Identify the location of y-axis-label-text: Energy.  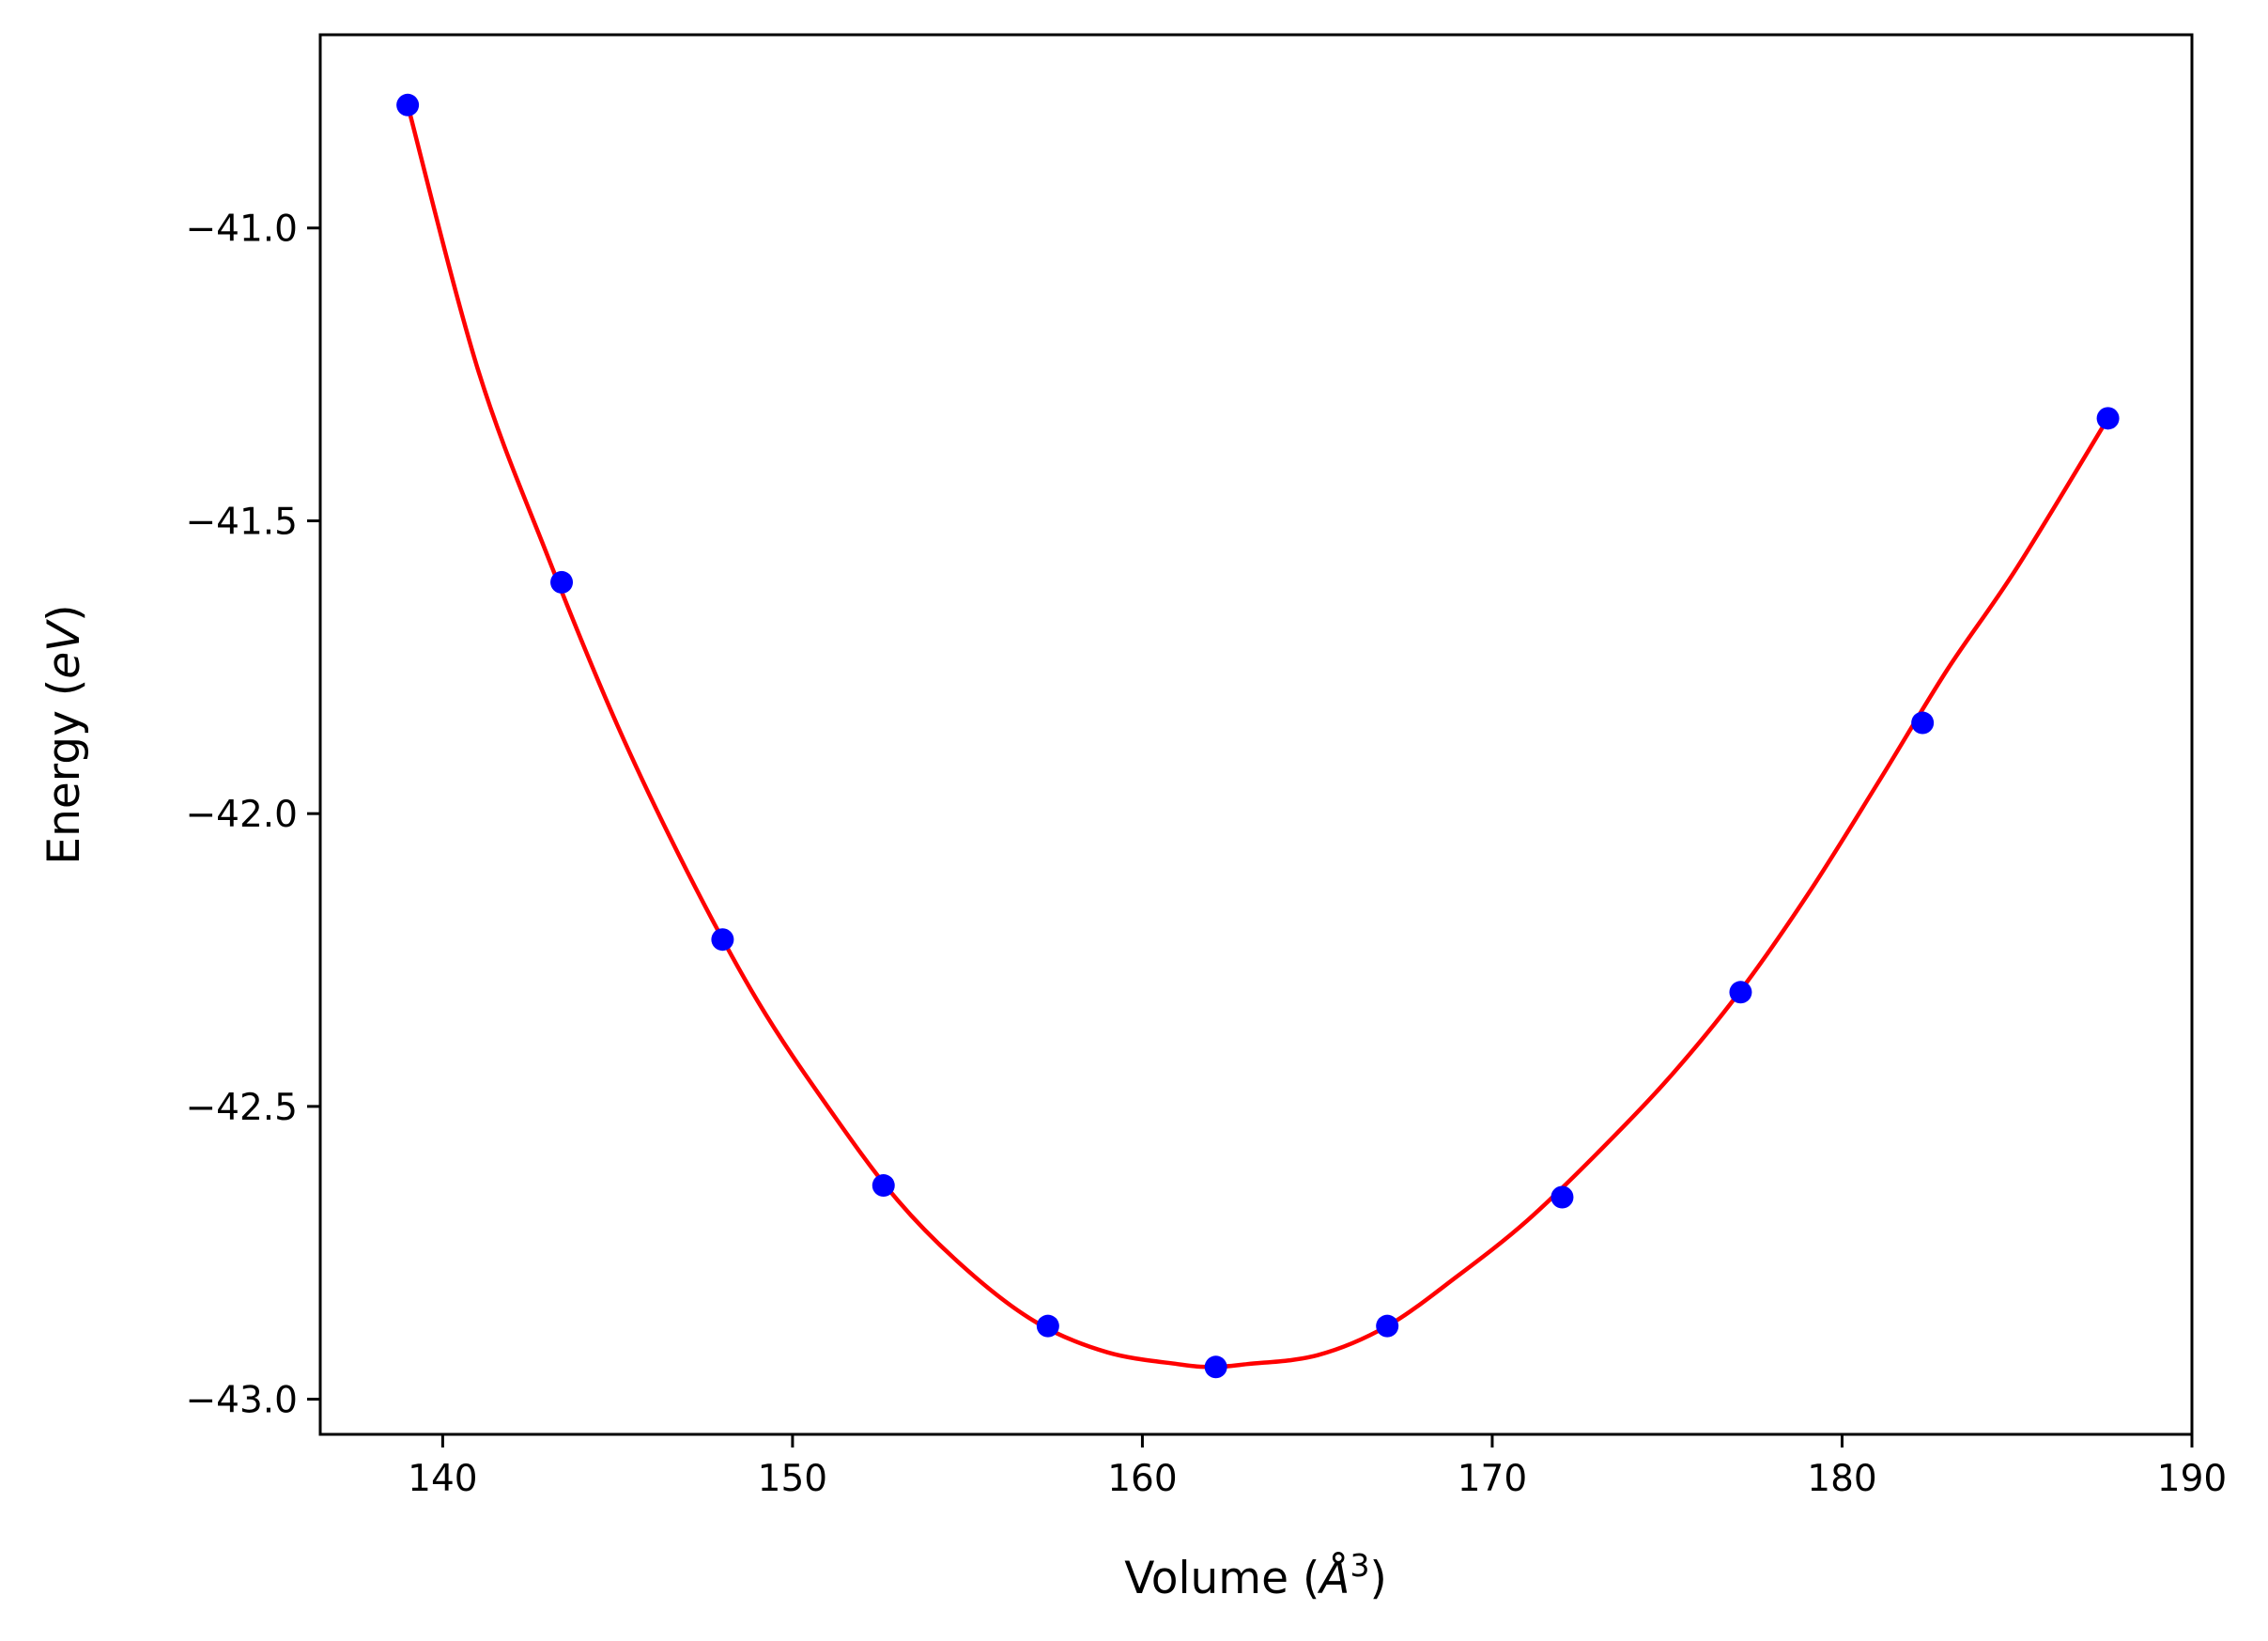
(64, 787).